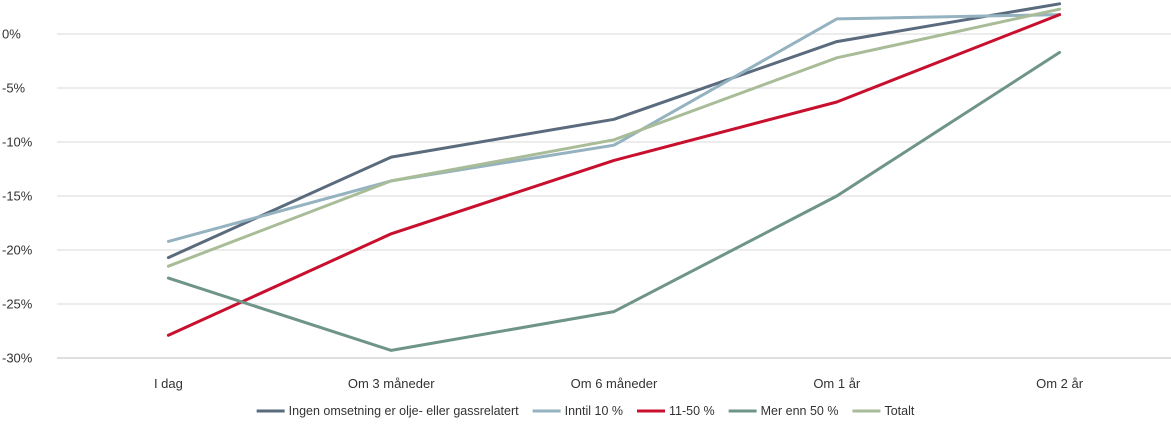 The width and height of the screenshot is (1171, 428). What do you see at coordinates (899, 411) in the screenshot?
I see `legend-label-5: Totalt` at bounding box center [899, 411].